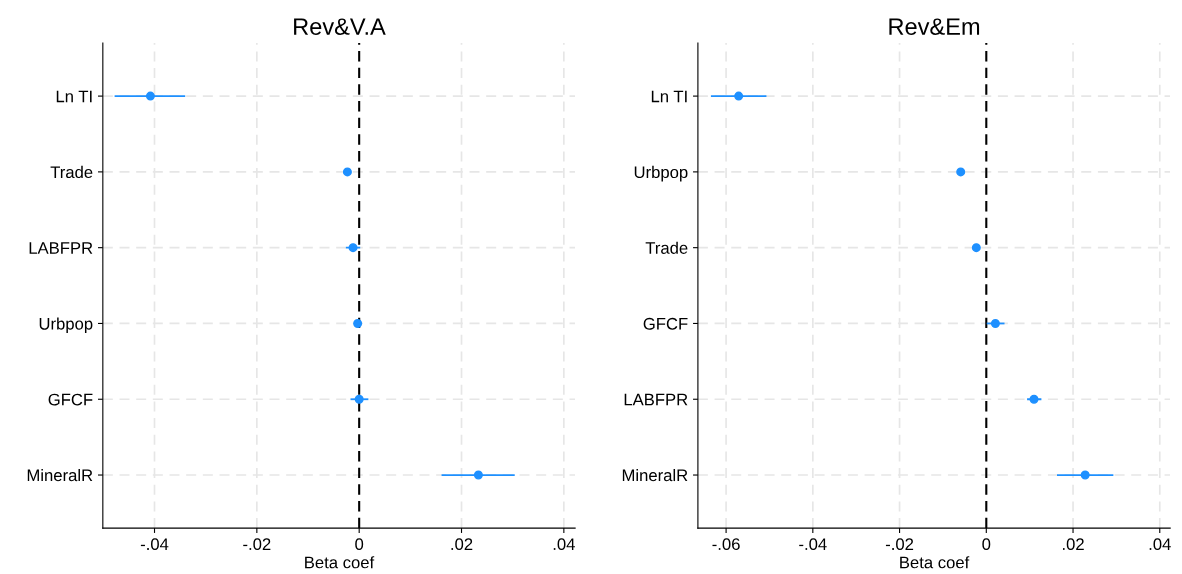 The image size is (1182, 574). I want to click on x-tick-label: -.06, so click(726, 544).